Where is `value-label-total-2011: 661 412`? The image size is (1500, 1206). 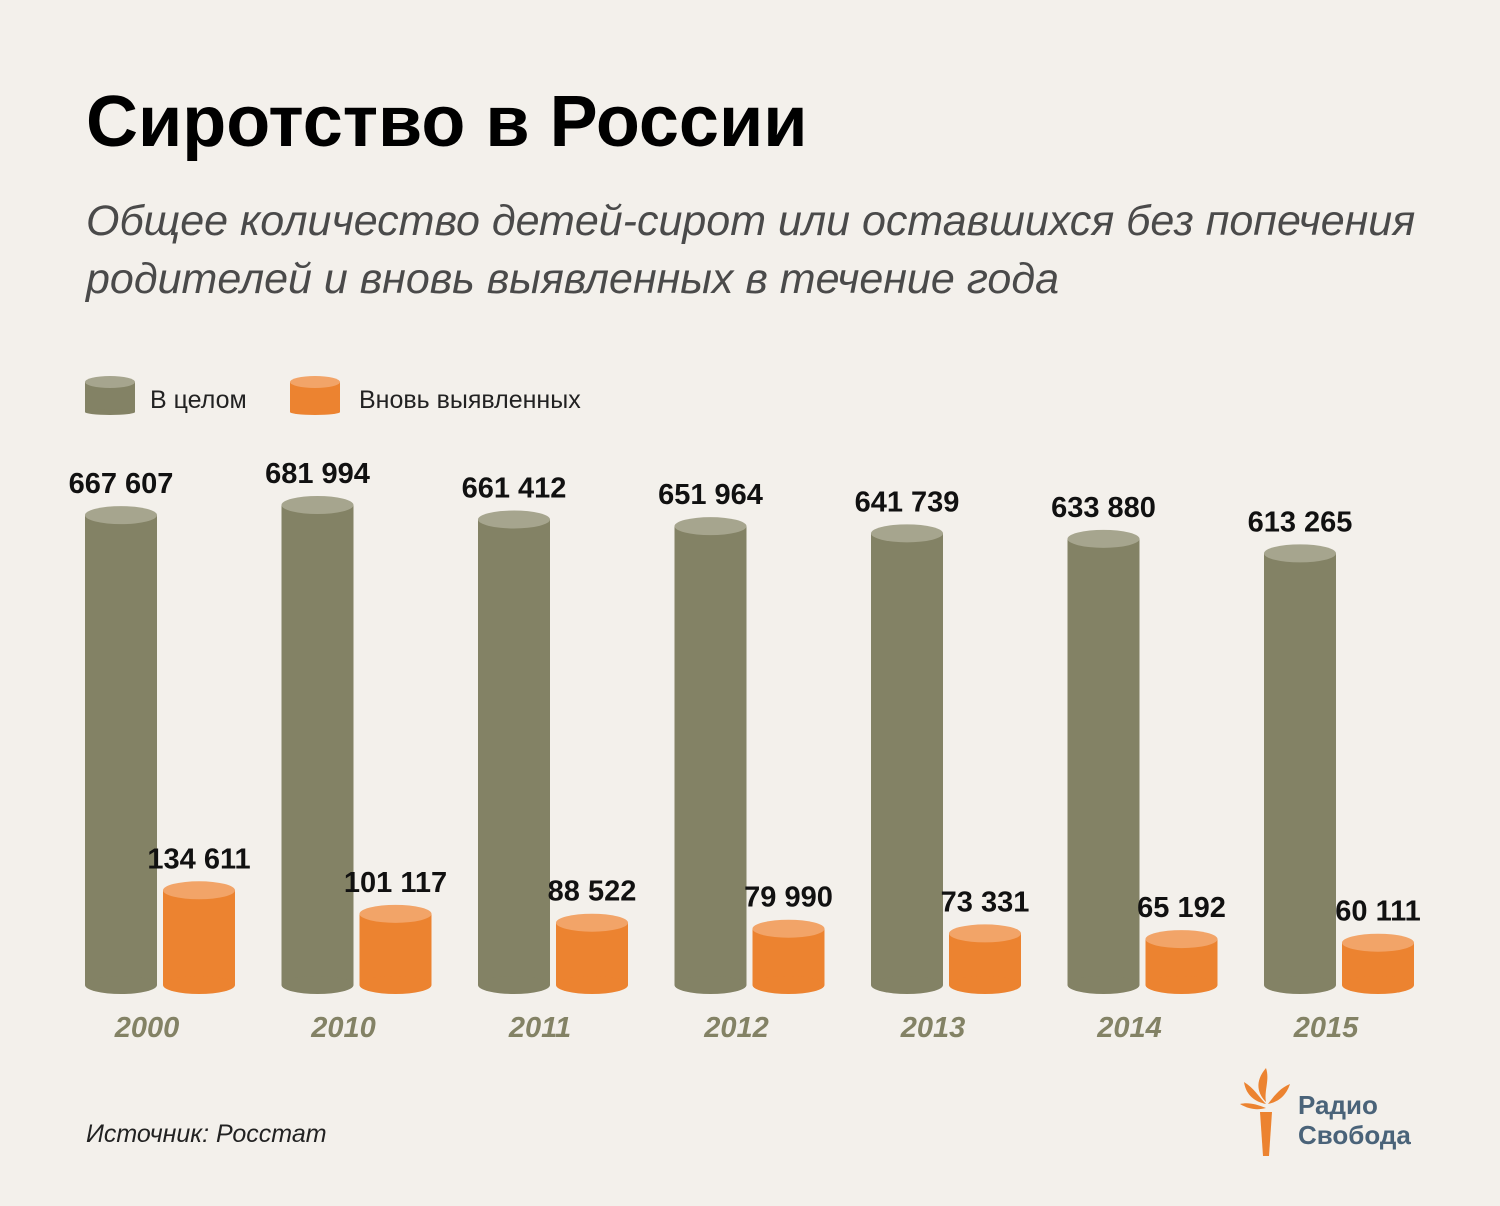 value-label-total-2011: 661 412 is located at coordinates (514, 488).